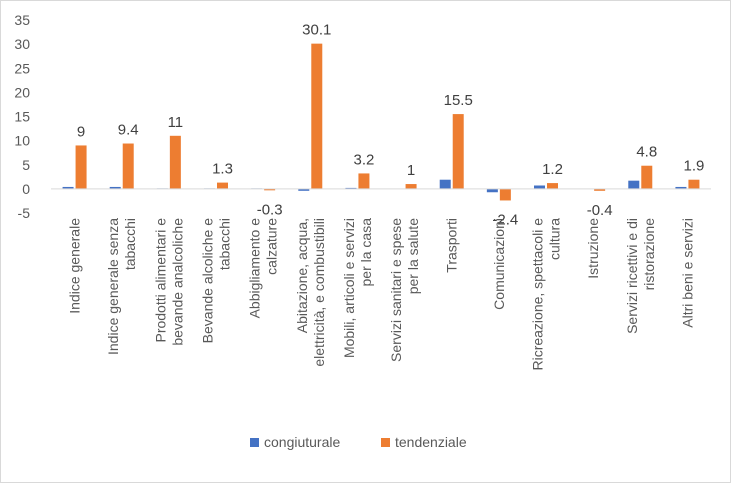  Describe the element at coordinates (263, 268) in the screenshot. I see `category-label: Abbigliamento ecalzature` at that location.